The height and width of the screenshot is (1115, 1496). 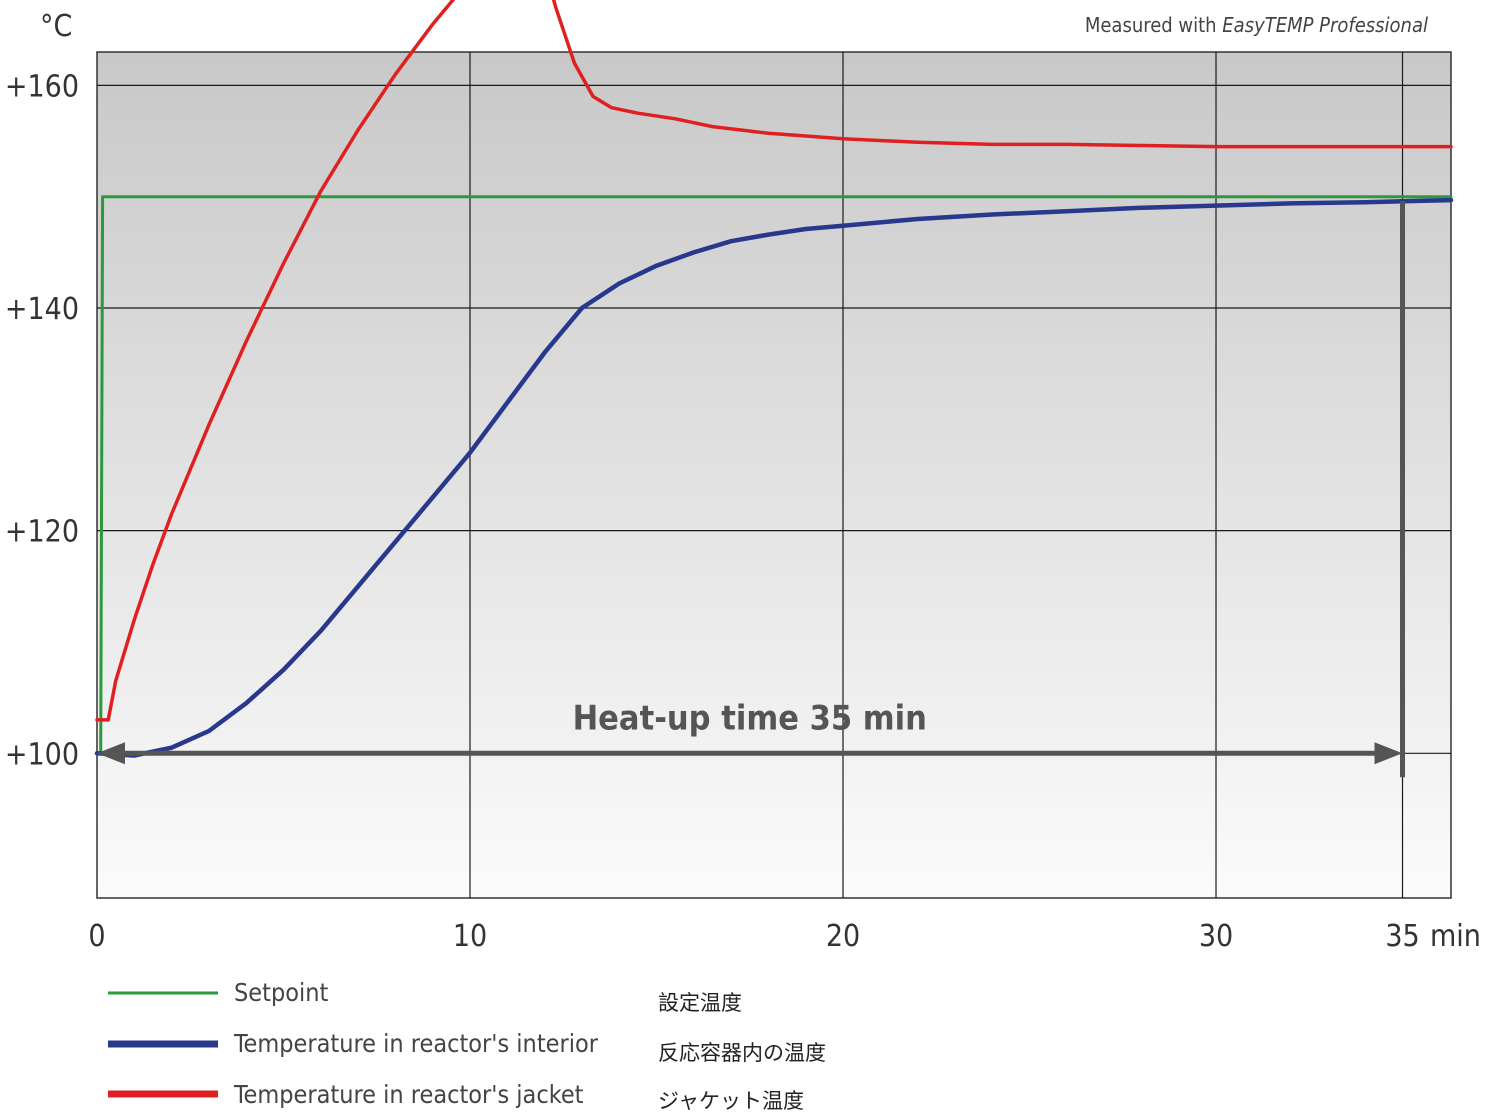 I want to click on heat-up-label: Heat-up time 35 min, so click(x=750, y=718).